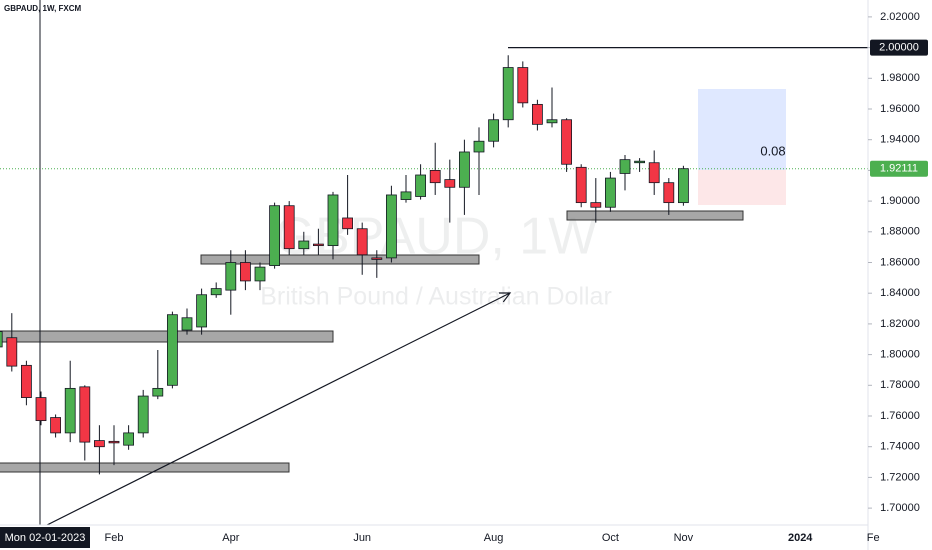  Describe the element at coordinates (742, 187) in the screenshot. I see `position-stop-zone` at that location.